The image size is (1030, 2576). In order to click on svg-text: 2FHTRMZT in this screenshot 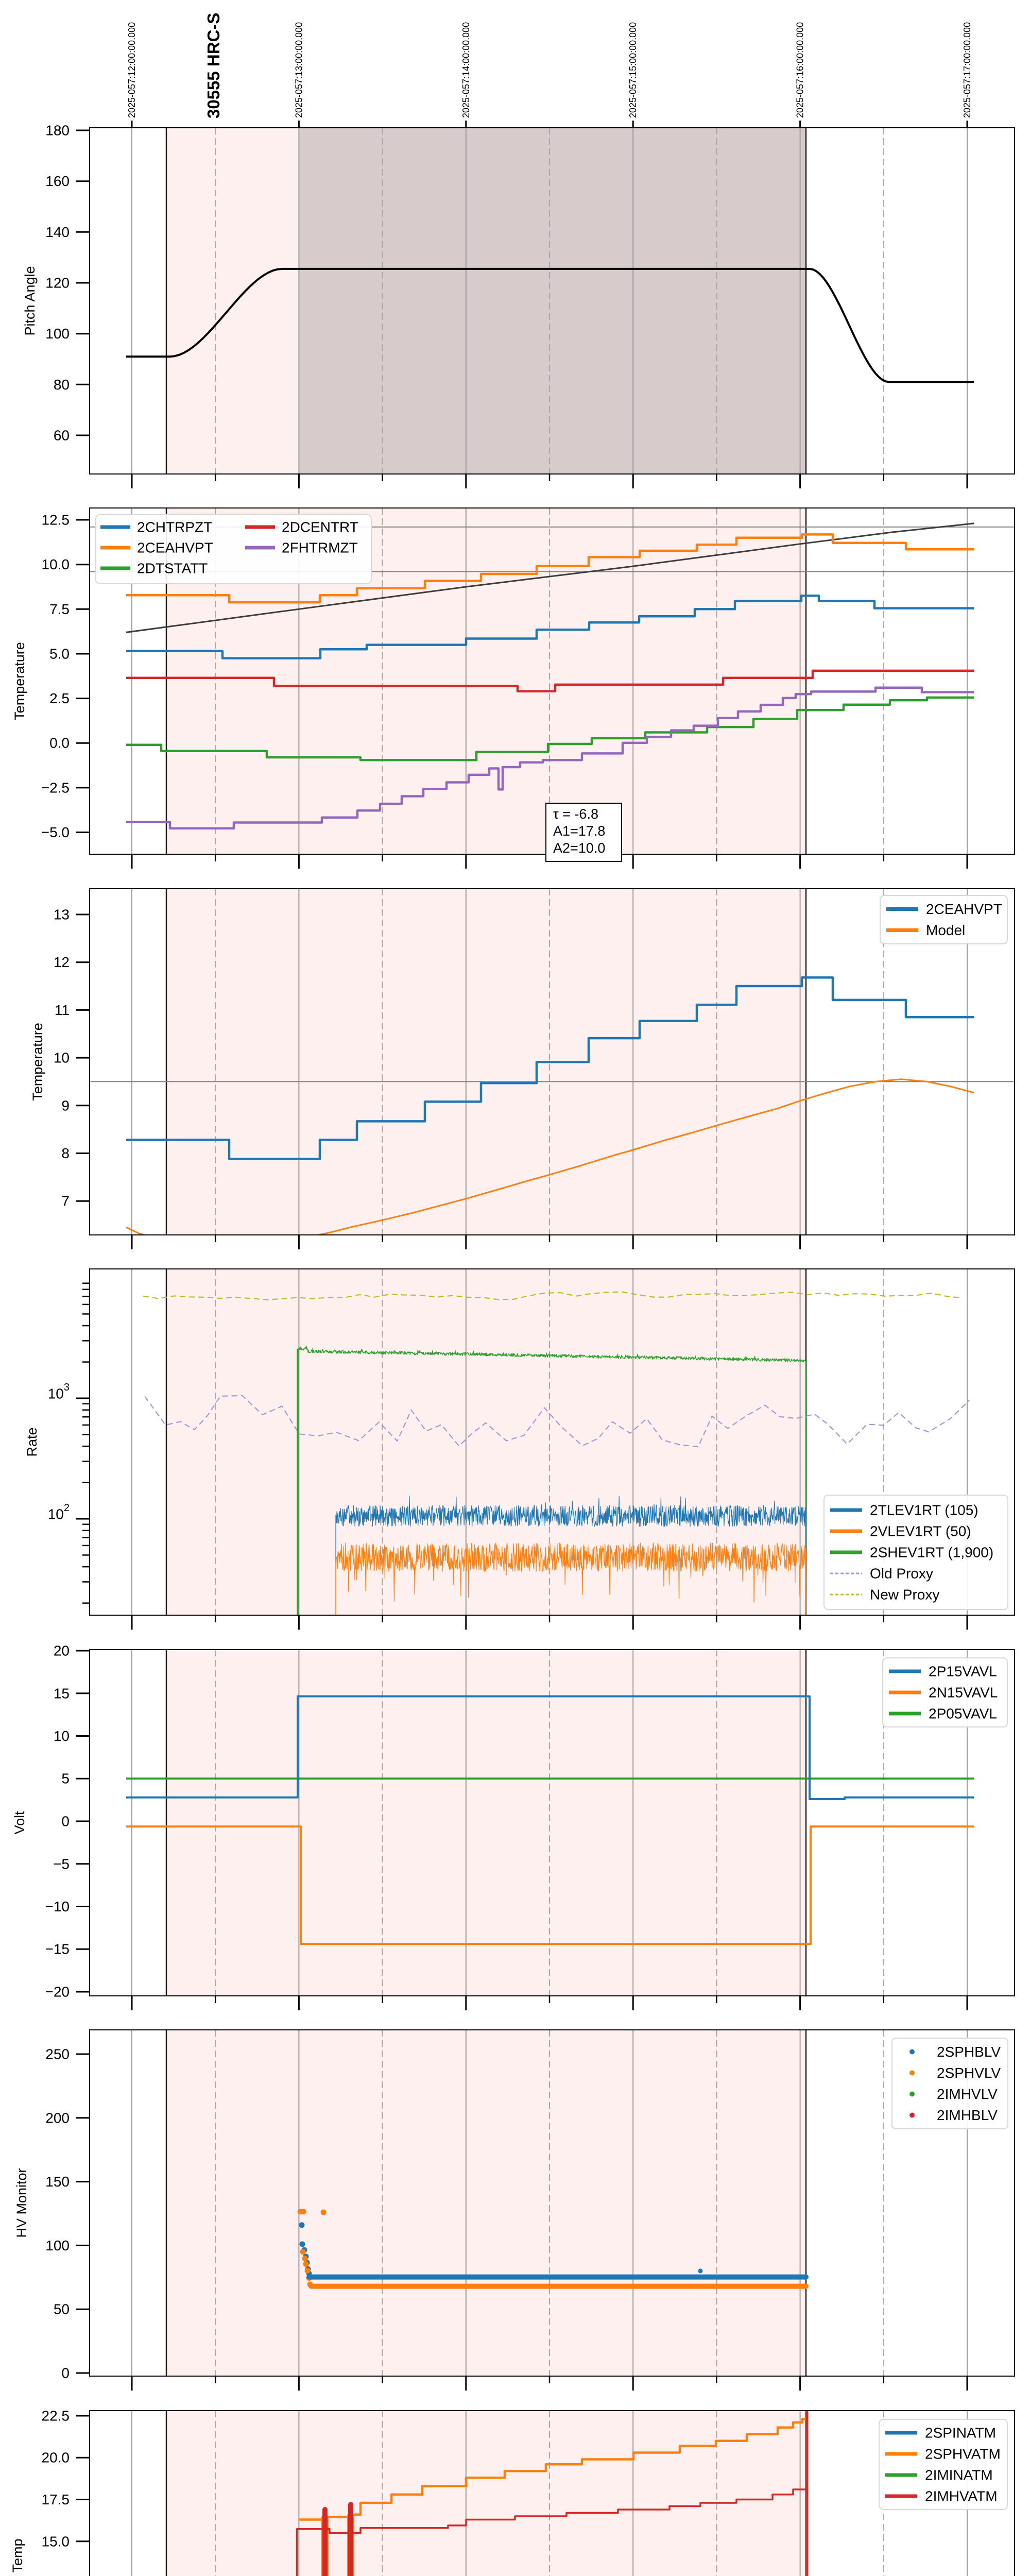, I will do `click(320, 548)`.